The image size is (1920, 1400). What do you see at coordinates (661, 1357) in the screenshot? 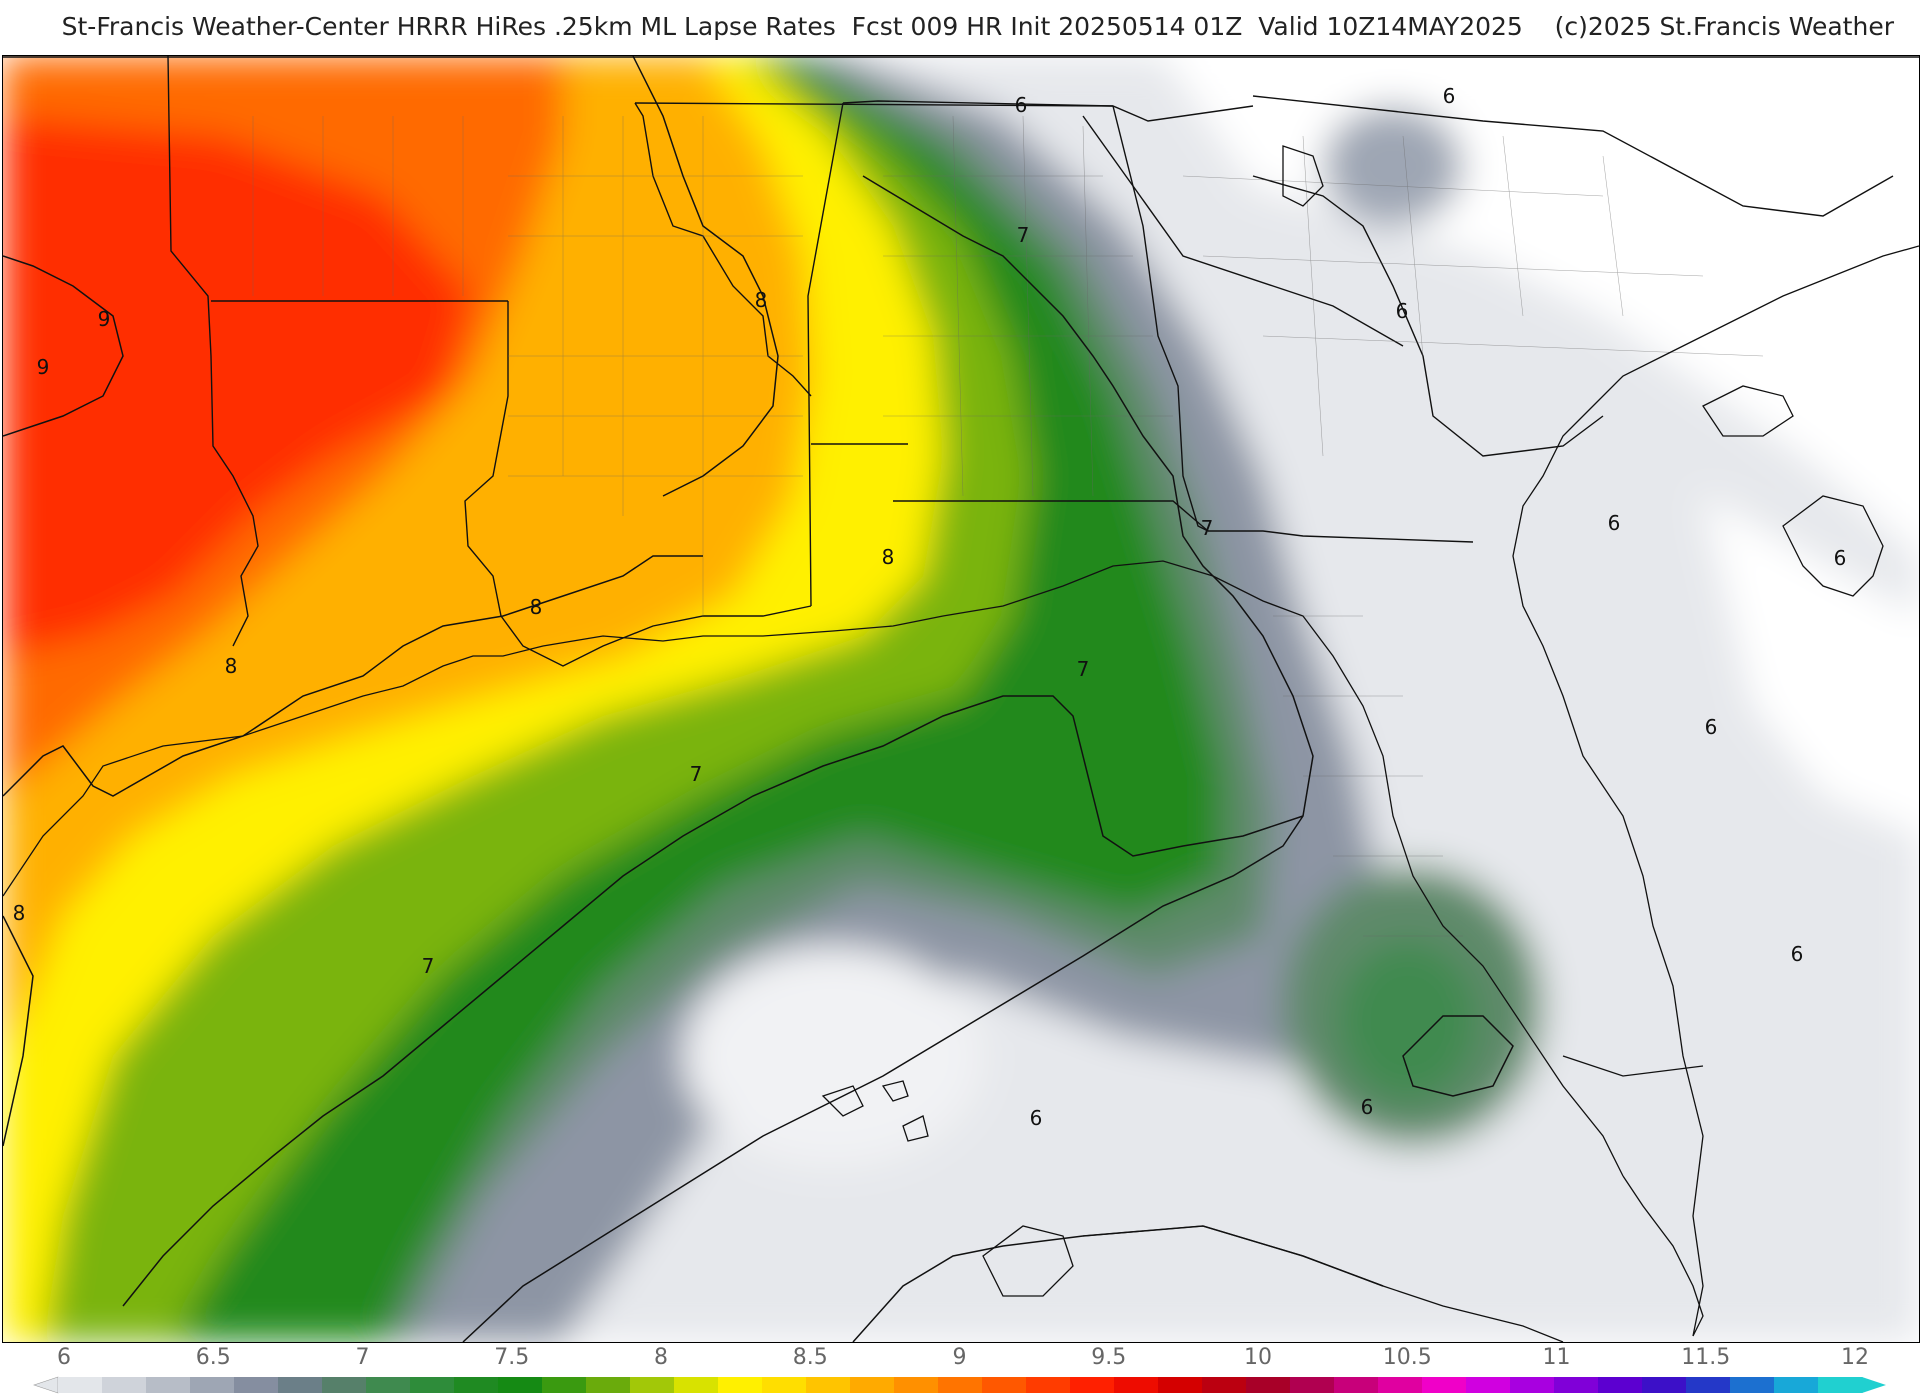
I see `scale-tick-label: 8` at bounding box center [661, 1357].